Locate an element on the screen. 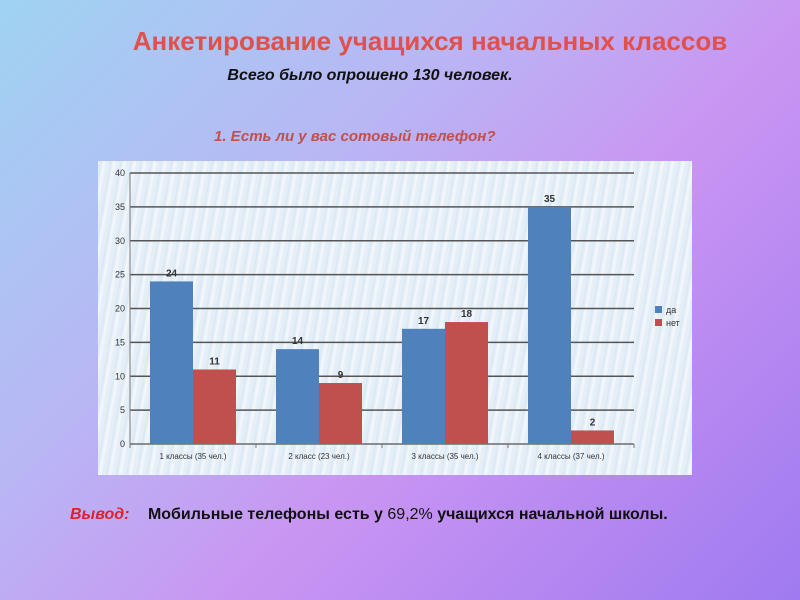 Image resolution: width=800 pixels, height=600 pixels. conclusion-label: Вывод: is located at coordinates (100, 514).